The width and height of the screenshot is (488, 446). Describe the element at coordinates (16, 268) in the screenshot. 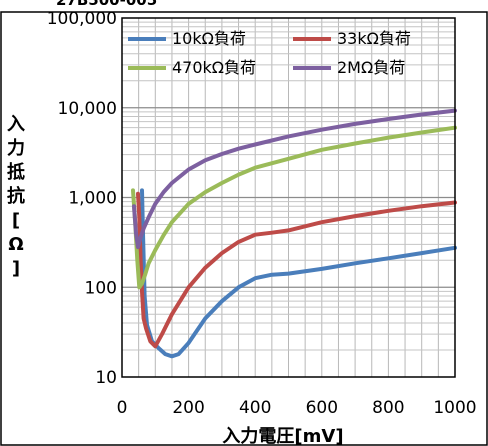

I see `y-axis-title-char: ]` at that location.